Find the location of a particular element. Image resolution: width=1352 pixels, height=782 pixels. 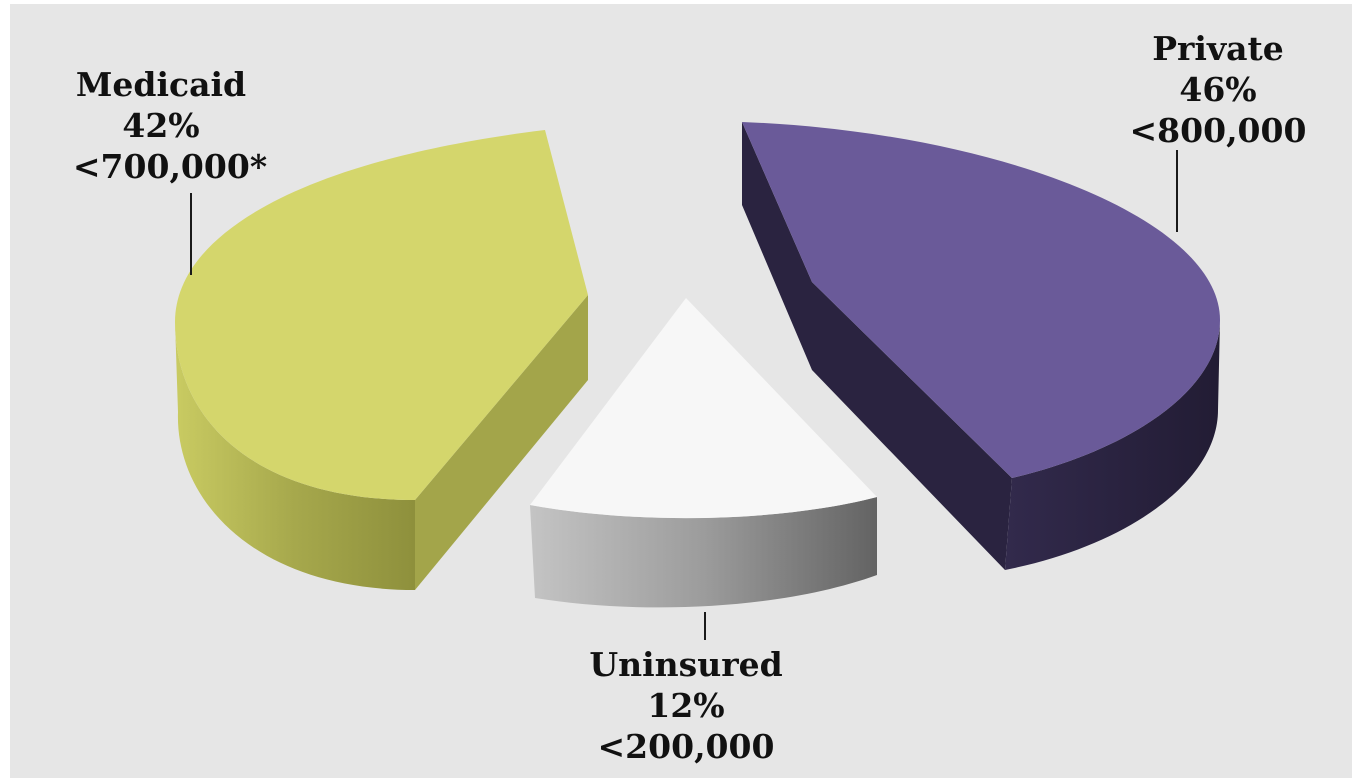

medicaid-count: <700,000* is located at coordinates (170, 166).